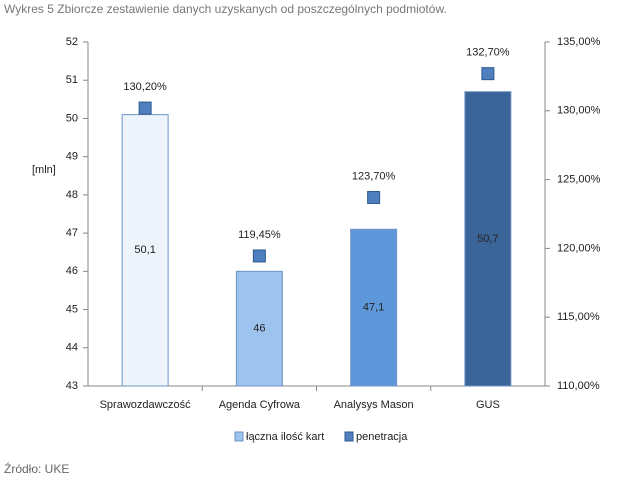  I want to click on bar-value-label: 46, so click(259, 329).